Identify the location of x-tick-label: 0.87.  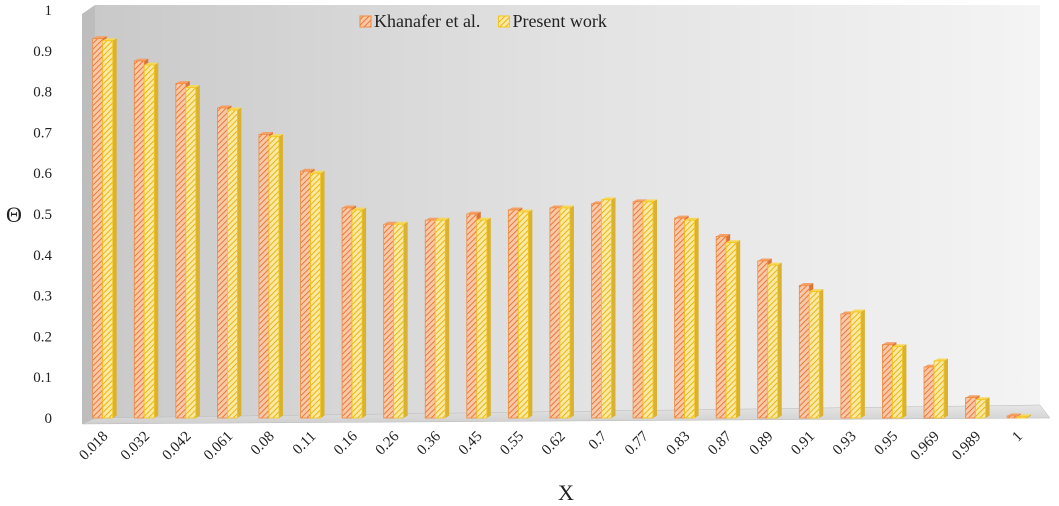
(720, 443).